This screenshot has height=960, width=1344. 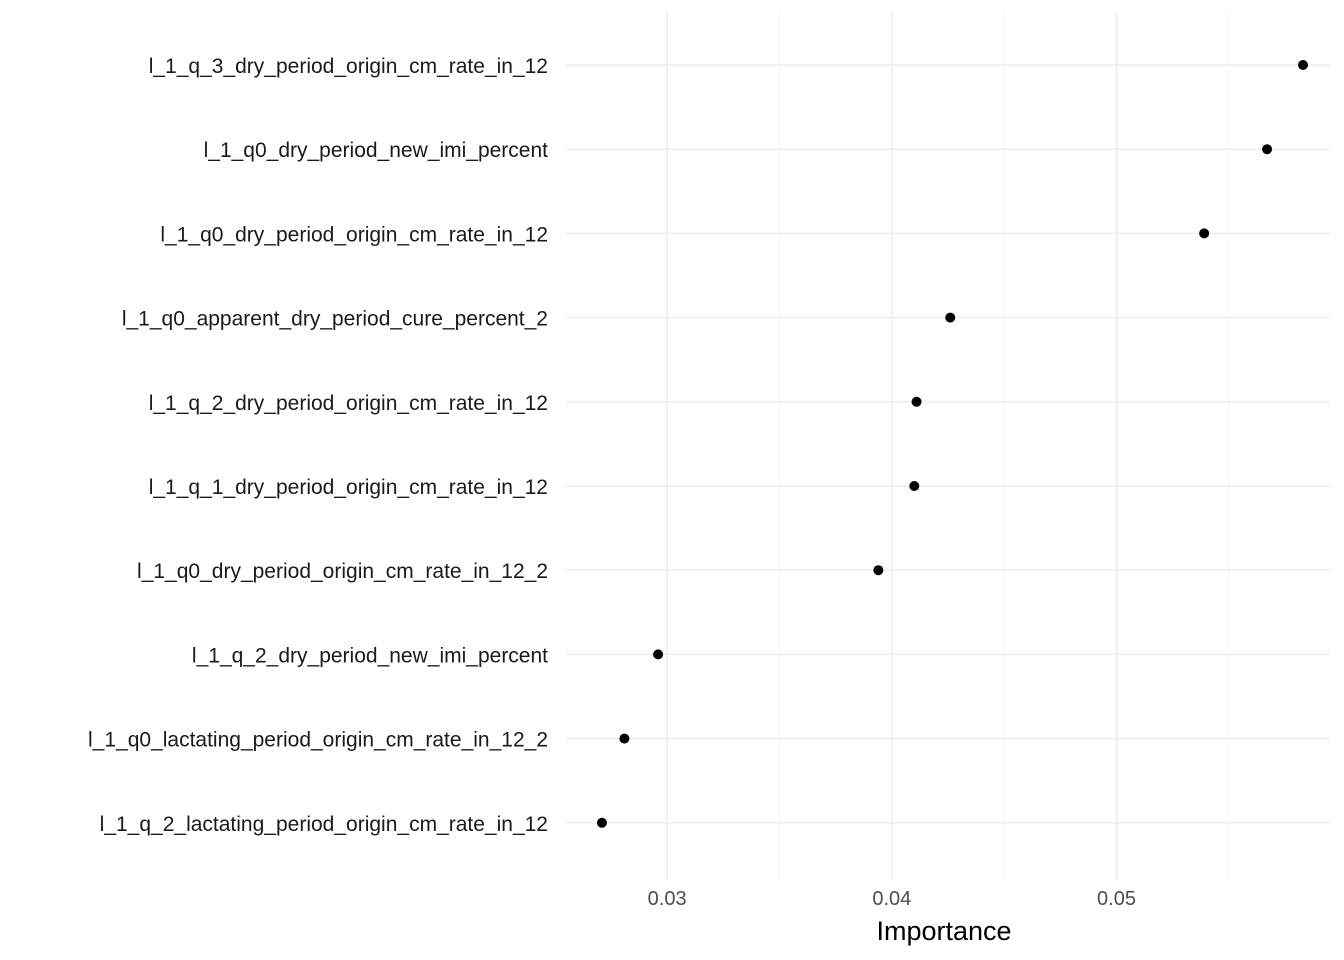 What do you see at coordinates (348, 403) in the screenshot?
I see `y-category-label: l_1_q_2_dry_period_origin_cm_rate_in_12` at bounding box center [348, 403].